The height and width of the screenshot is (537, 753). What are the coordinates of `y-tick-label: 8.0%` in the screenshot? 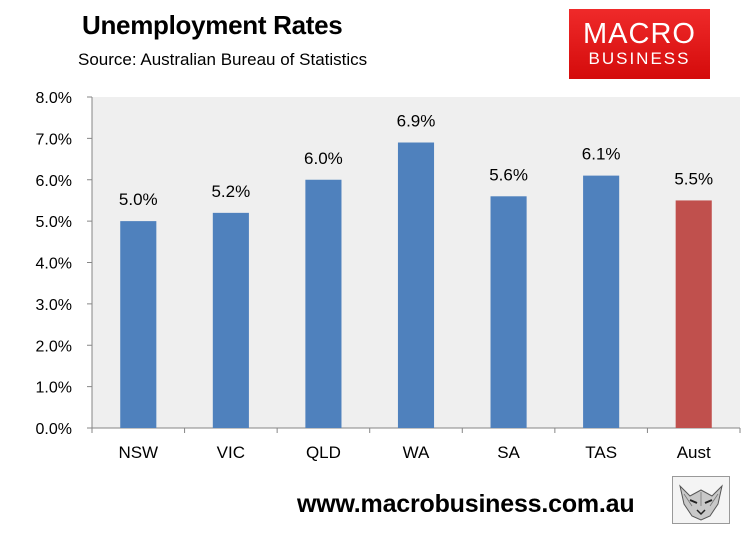 It's located at (54, 98).